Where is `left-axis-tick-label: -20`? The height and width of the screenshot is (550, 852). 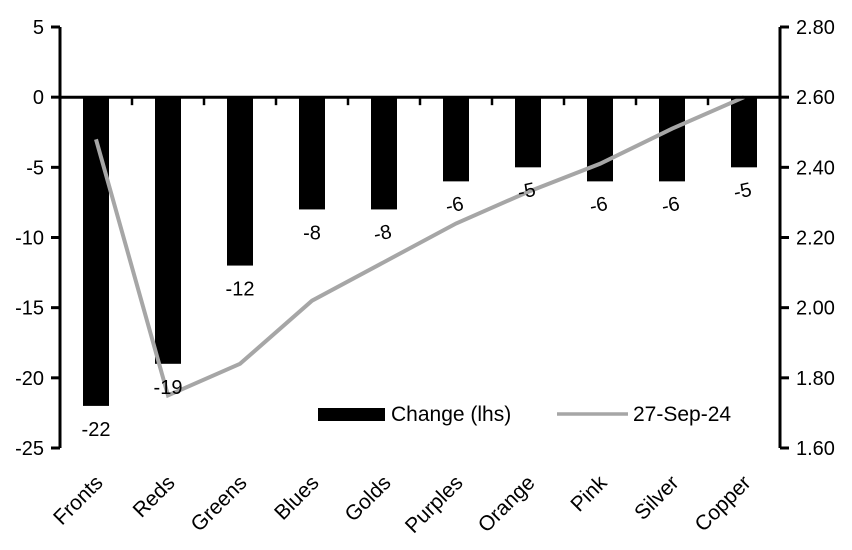 left-axis-tick-label: -20 is located at coordinates (29, 379).